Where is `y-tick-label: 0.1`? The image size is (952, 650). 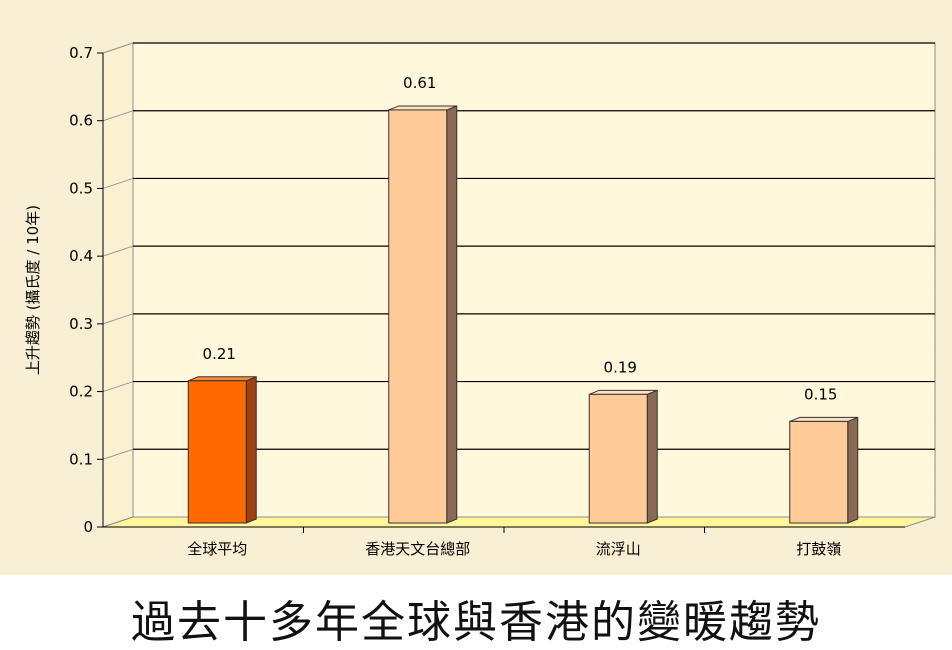 y-tick-label: 0.1 is located at coordinates (81, 459).